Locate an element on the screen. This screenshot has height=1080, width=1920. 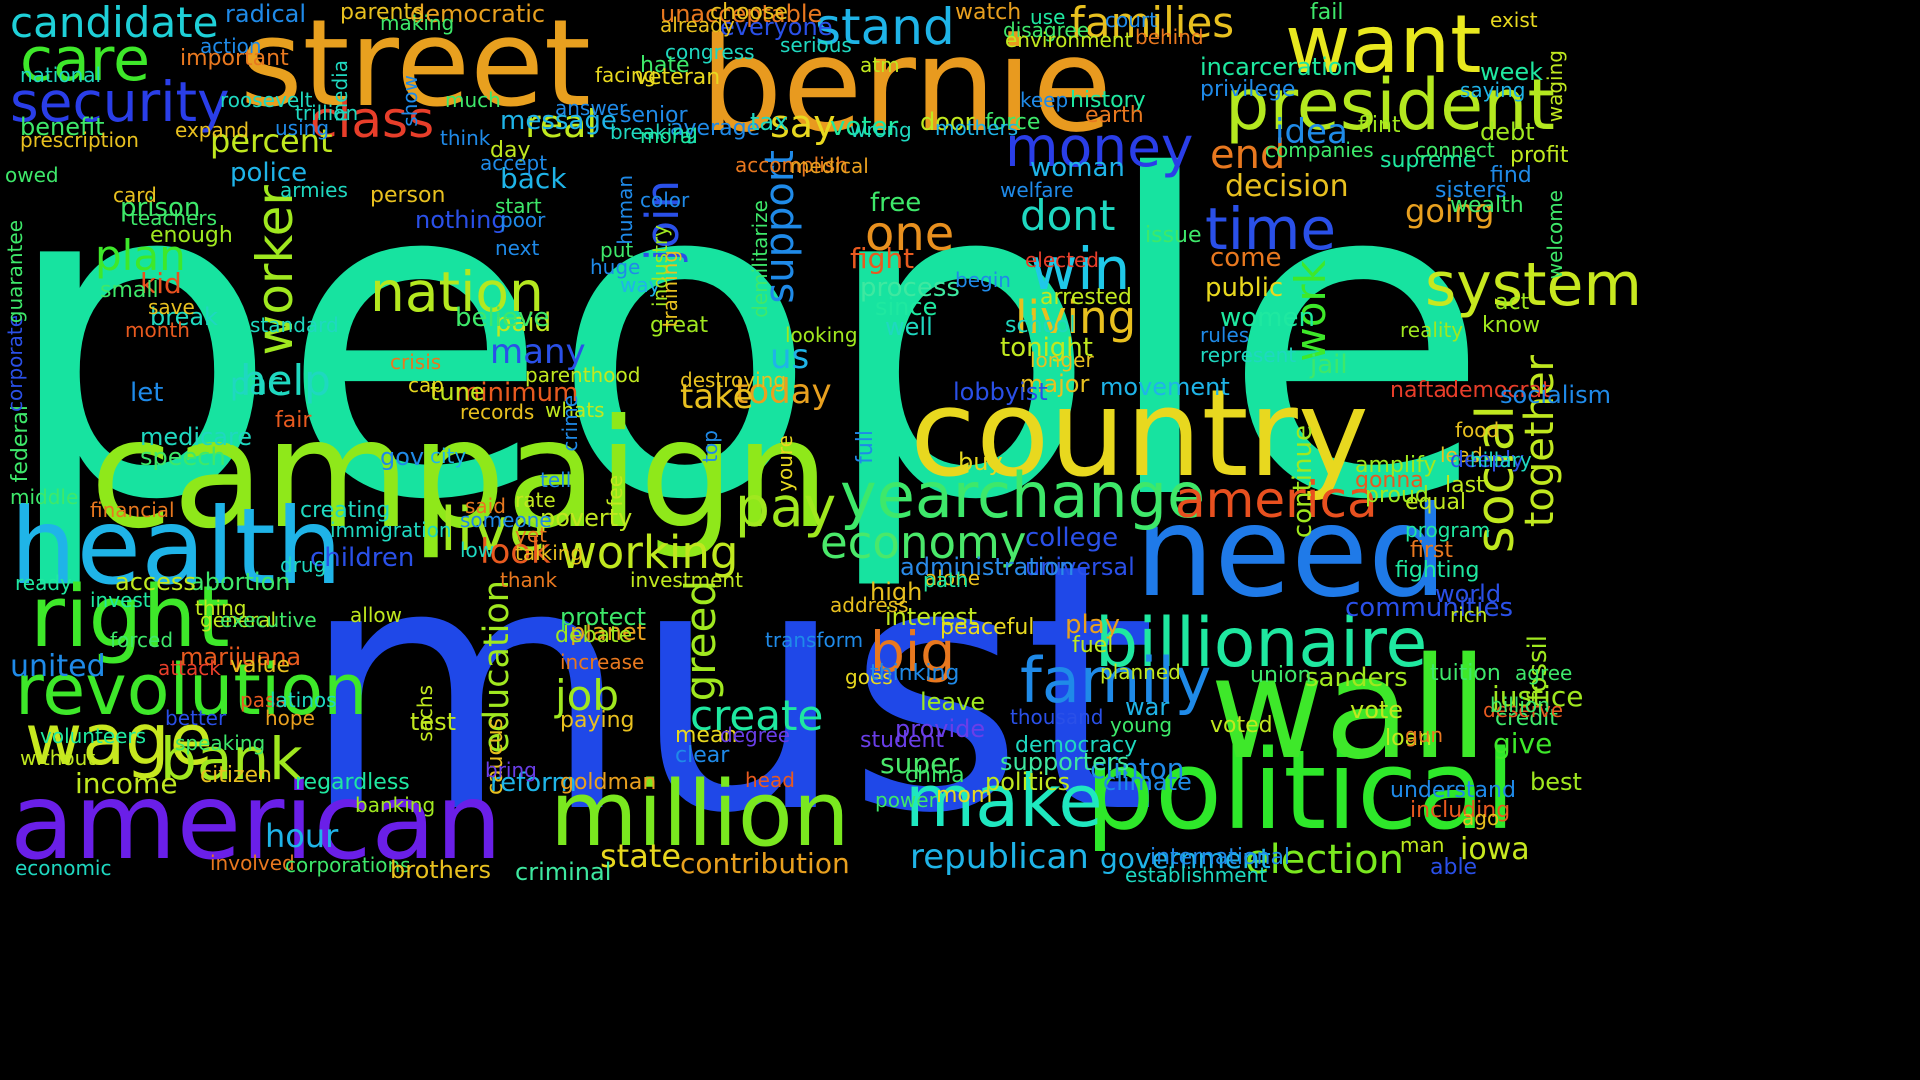
cloud-word: unacceptable is located at coordinates (741, 14).